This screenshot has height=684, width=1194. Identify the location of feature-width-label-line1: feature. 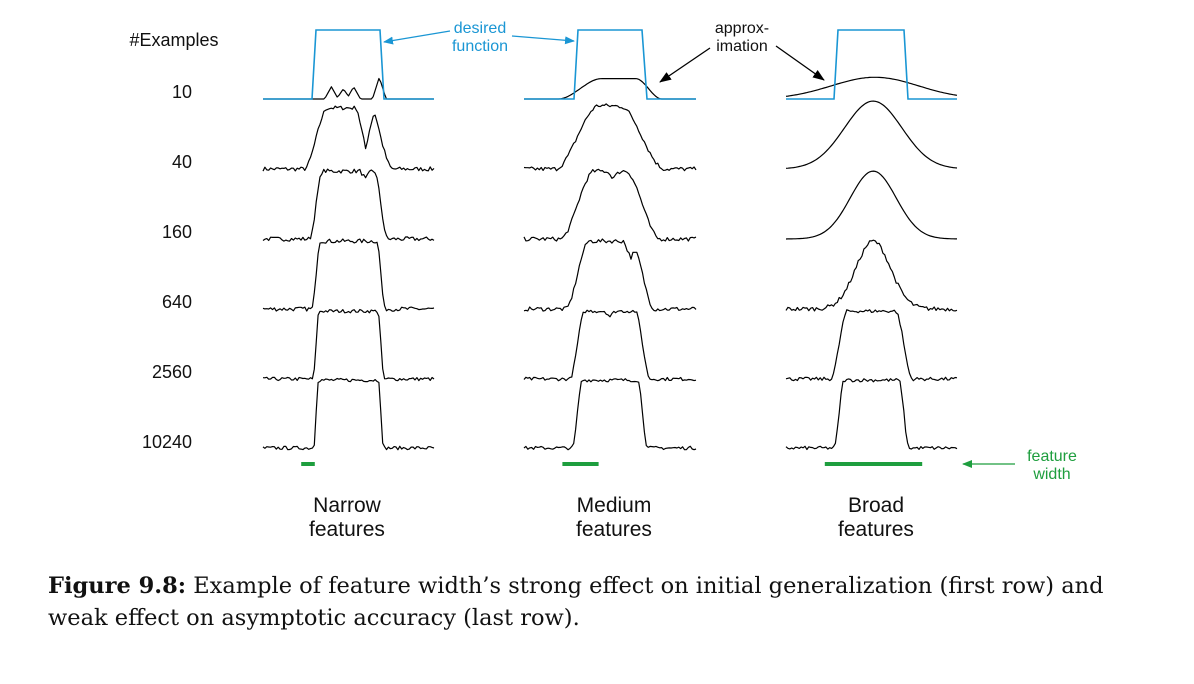
(1052, 456).